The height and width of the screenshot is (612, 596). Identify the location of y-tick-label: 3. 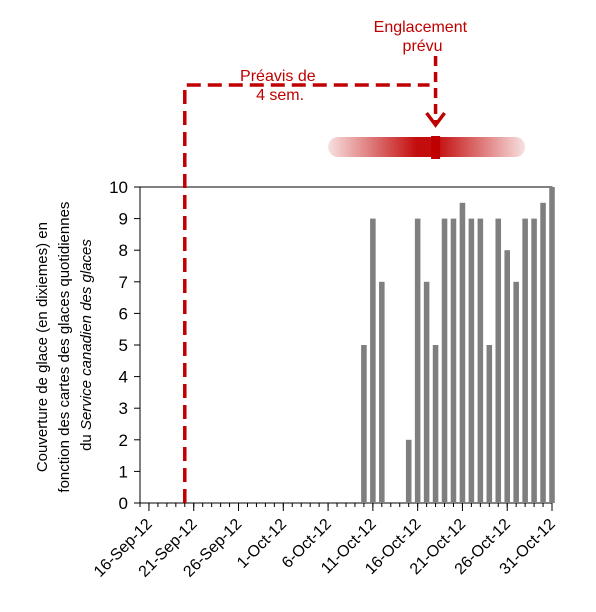
(123, 408).